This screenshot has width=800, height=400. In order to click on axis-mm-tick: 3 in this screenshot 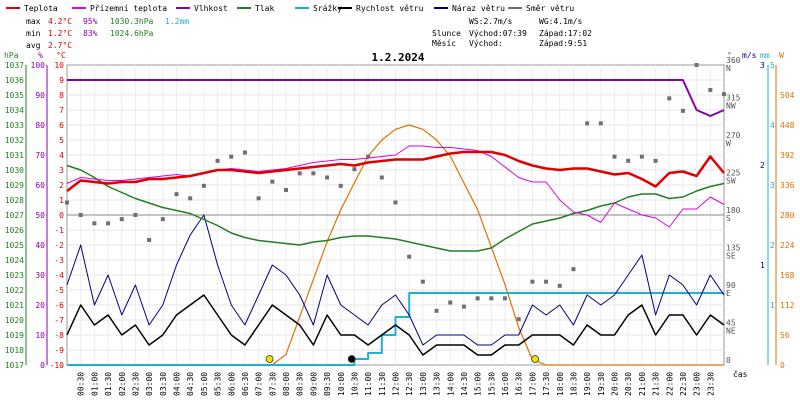, I will do `click(772, 185)`.